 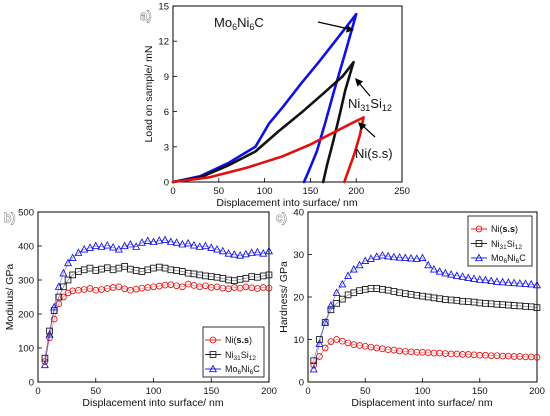 What do you see at coordinates (301, 383) in the screenshot?
I see `panel-c-y-tick-label: 0` at bounding box center [301, 383].